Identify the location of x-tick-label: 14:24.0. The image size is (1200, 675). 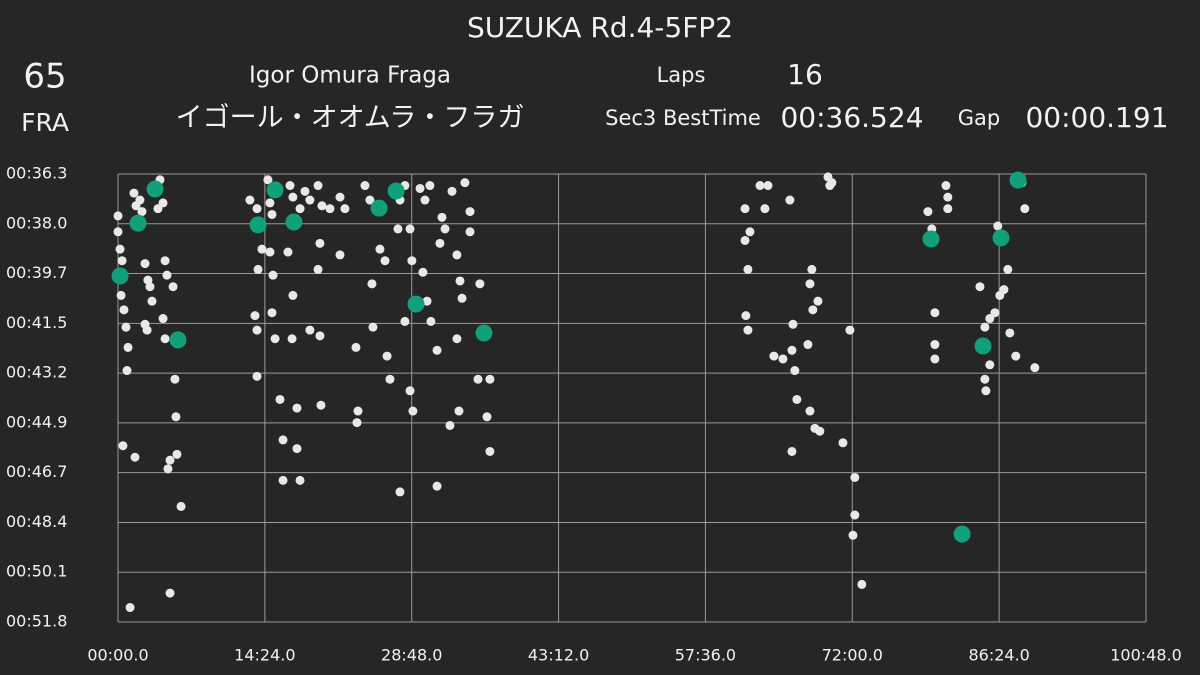
(264, 655).